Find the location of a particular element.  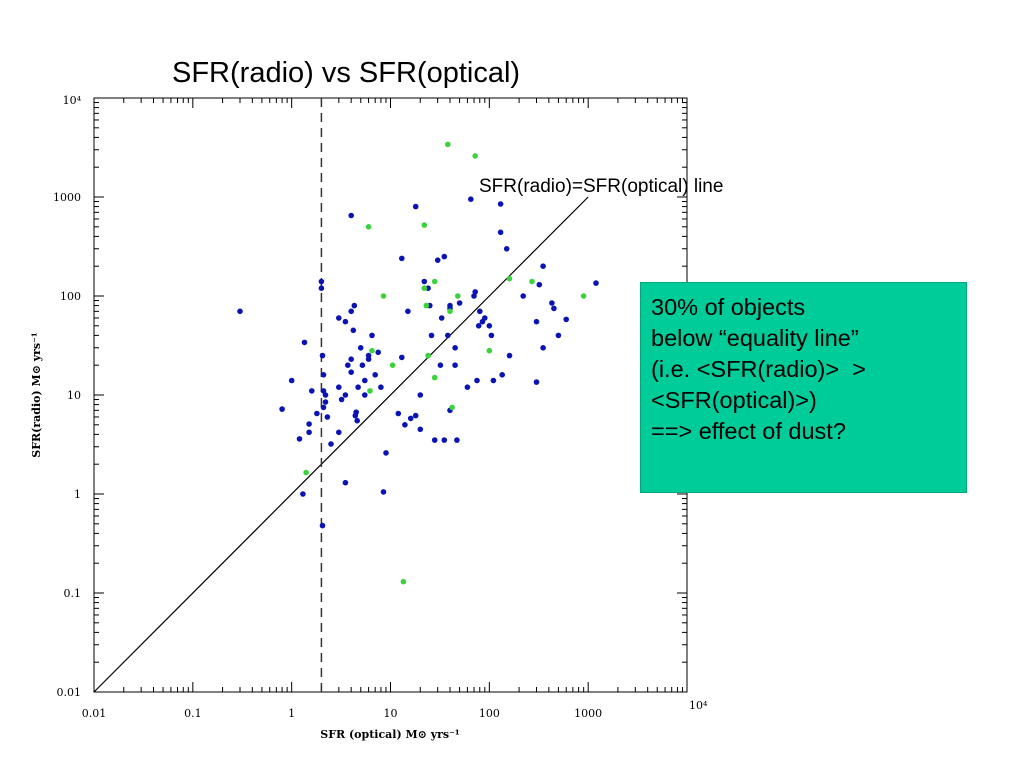

x-tick-label: 0.01 is located at coordinates (94, 713).